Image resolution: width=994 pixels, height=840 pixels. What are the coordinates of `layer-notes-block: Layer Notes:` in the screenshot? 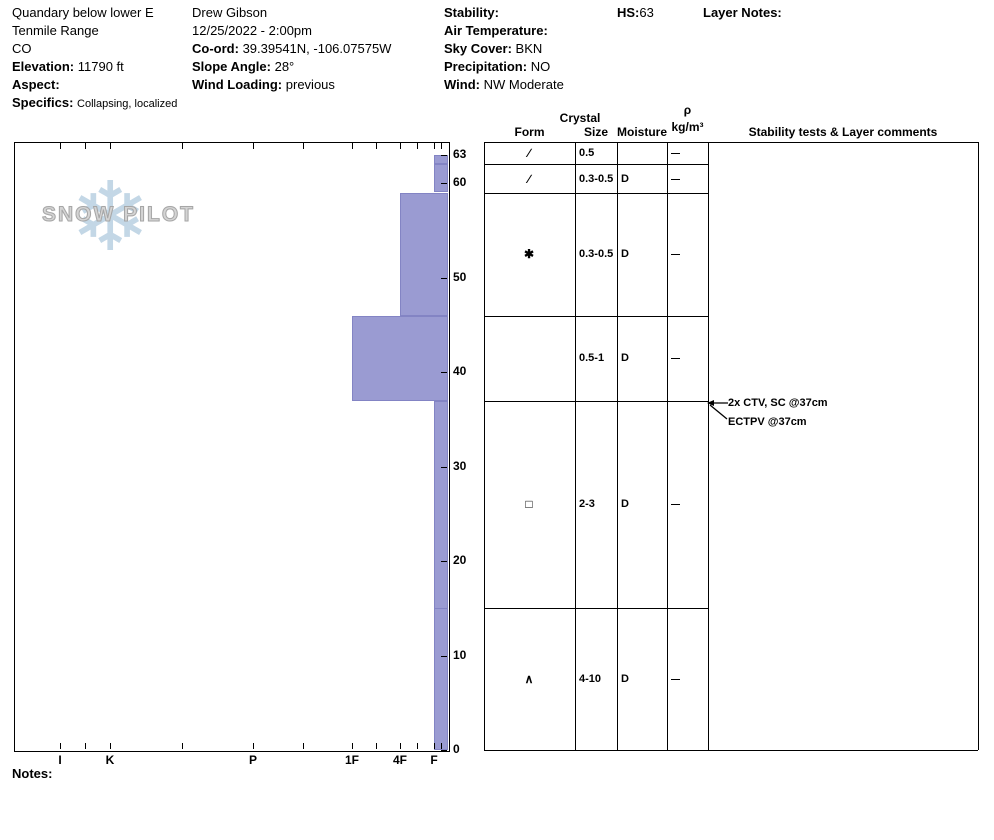 It's located at (742, 13).